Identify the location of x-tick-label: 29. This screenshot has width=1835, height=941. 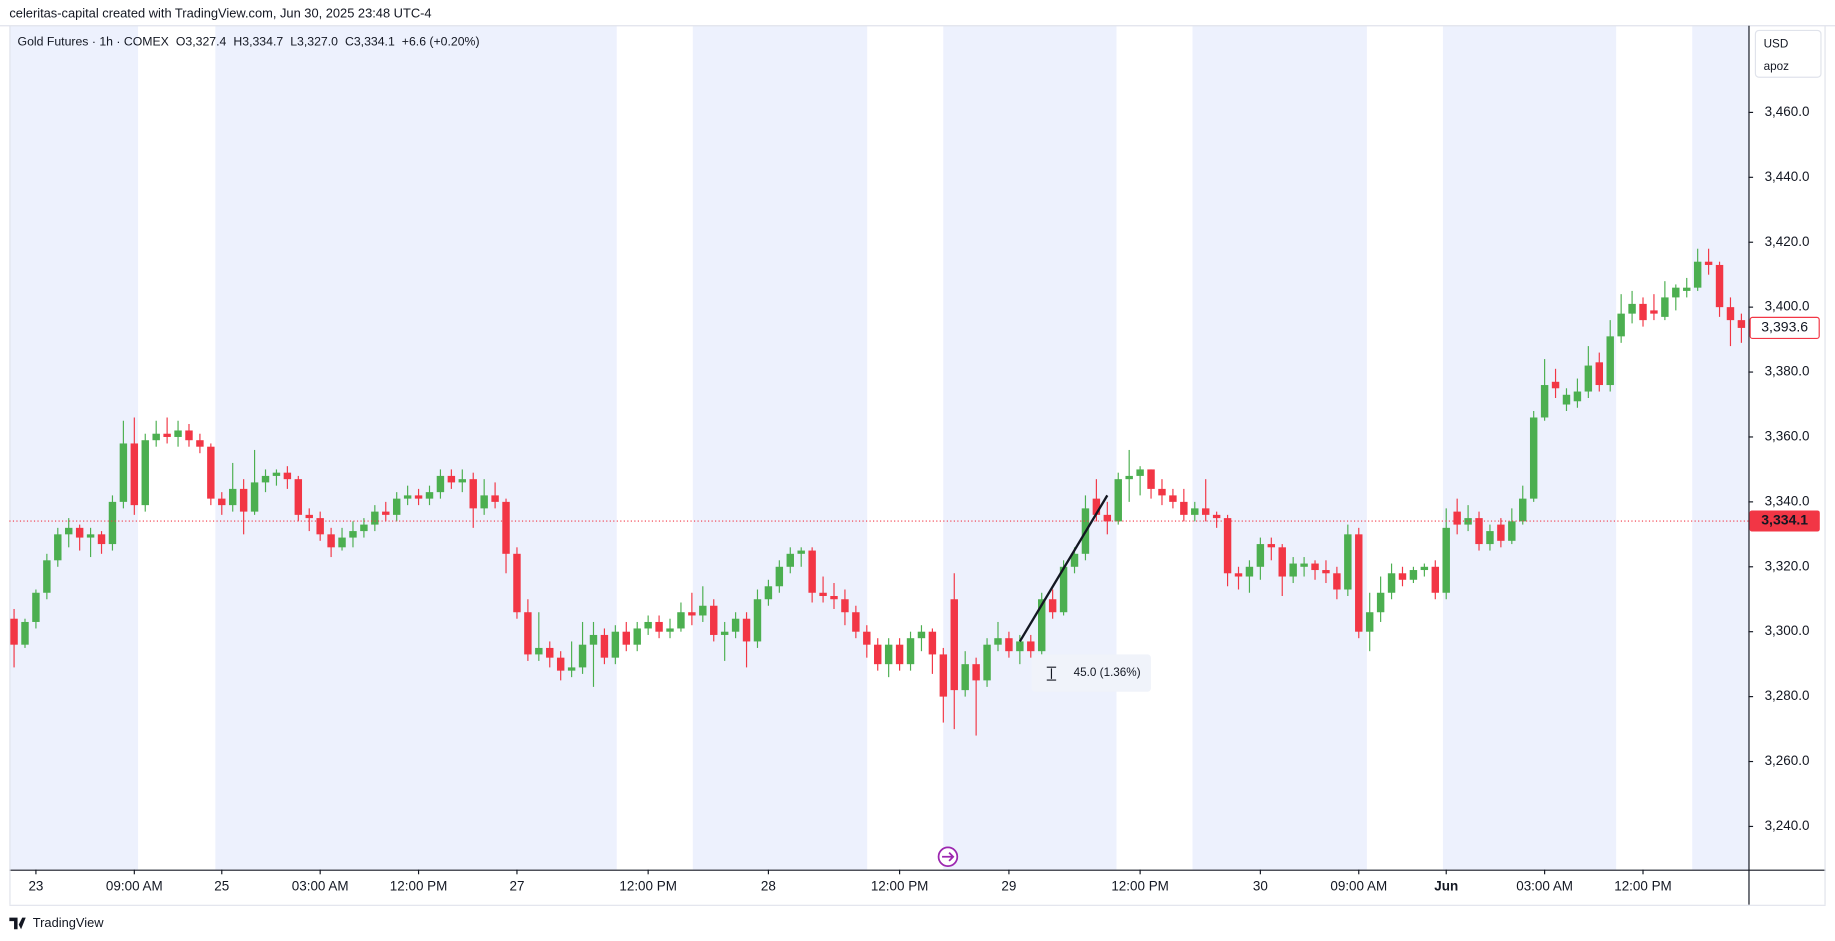
(1008, 886).